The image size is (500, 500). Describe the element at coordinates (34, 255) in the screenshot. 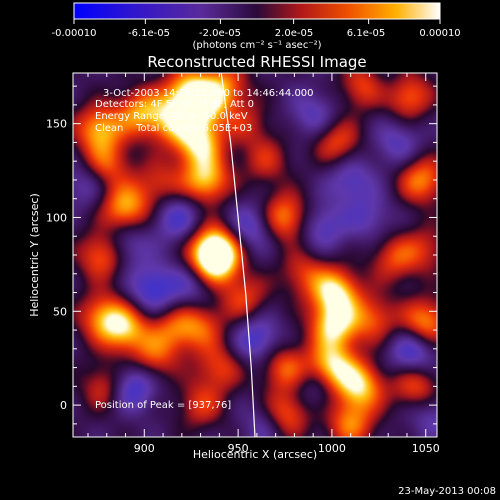

I see `y-axis-label: Heliocentric Y (arcsec)` at that location.